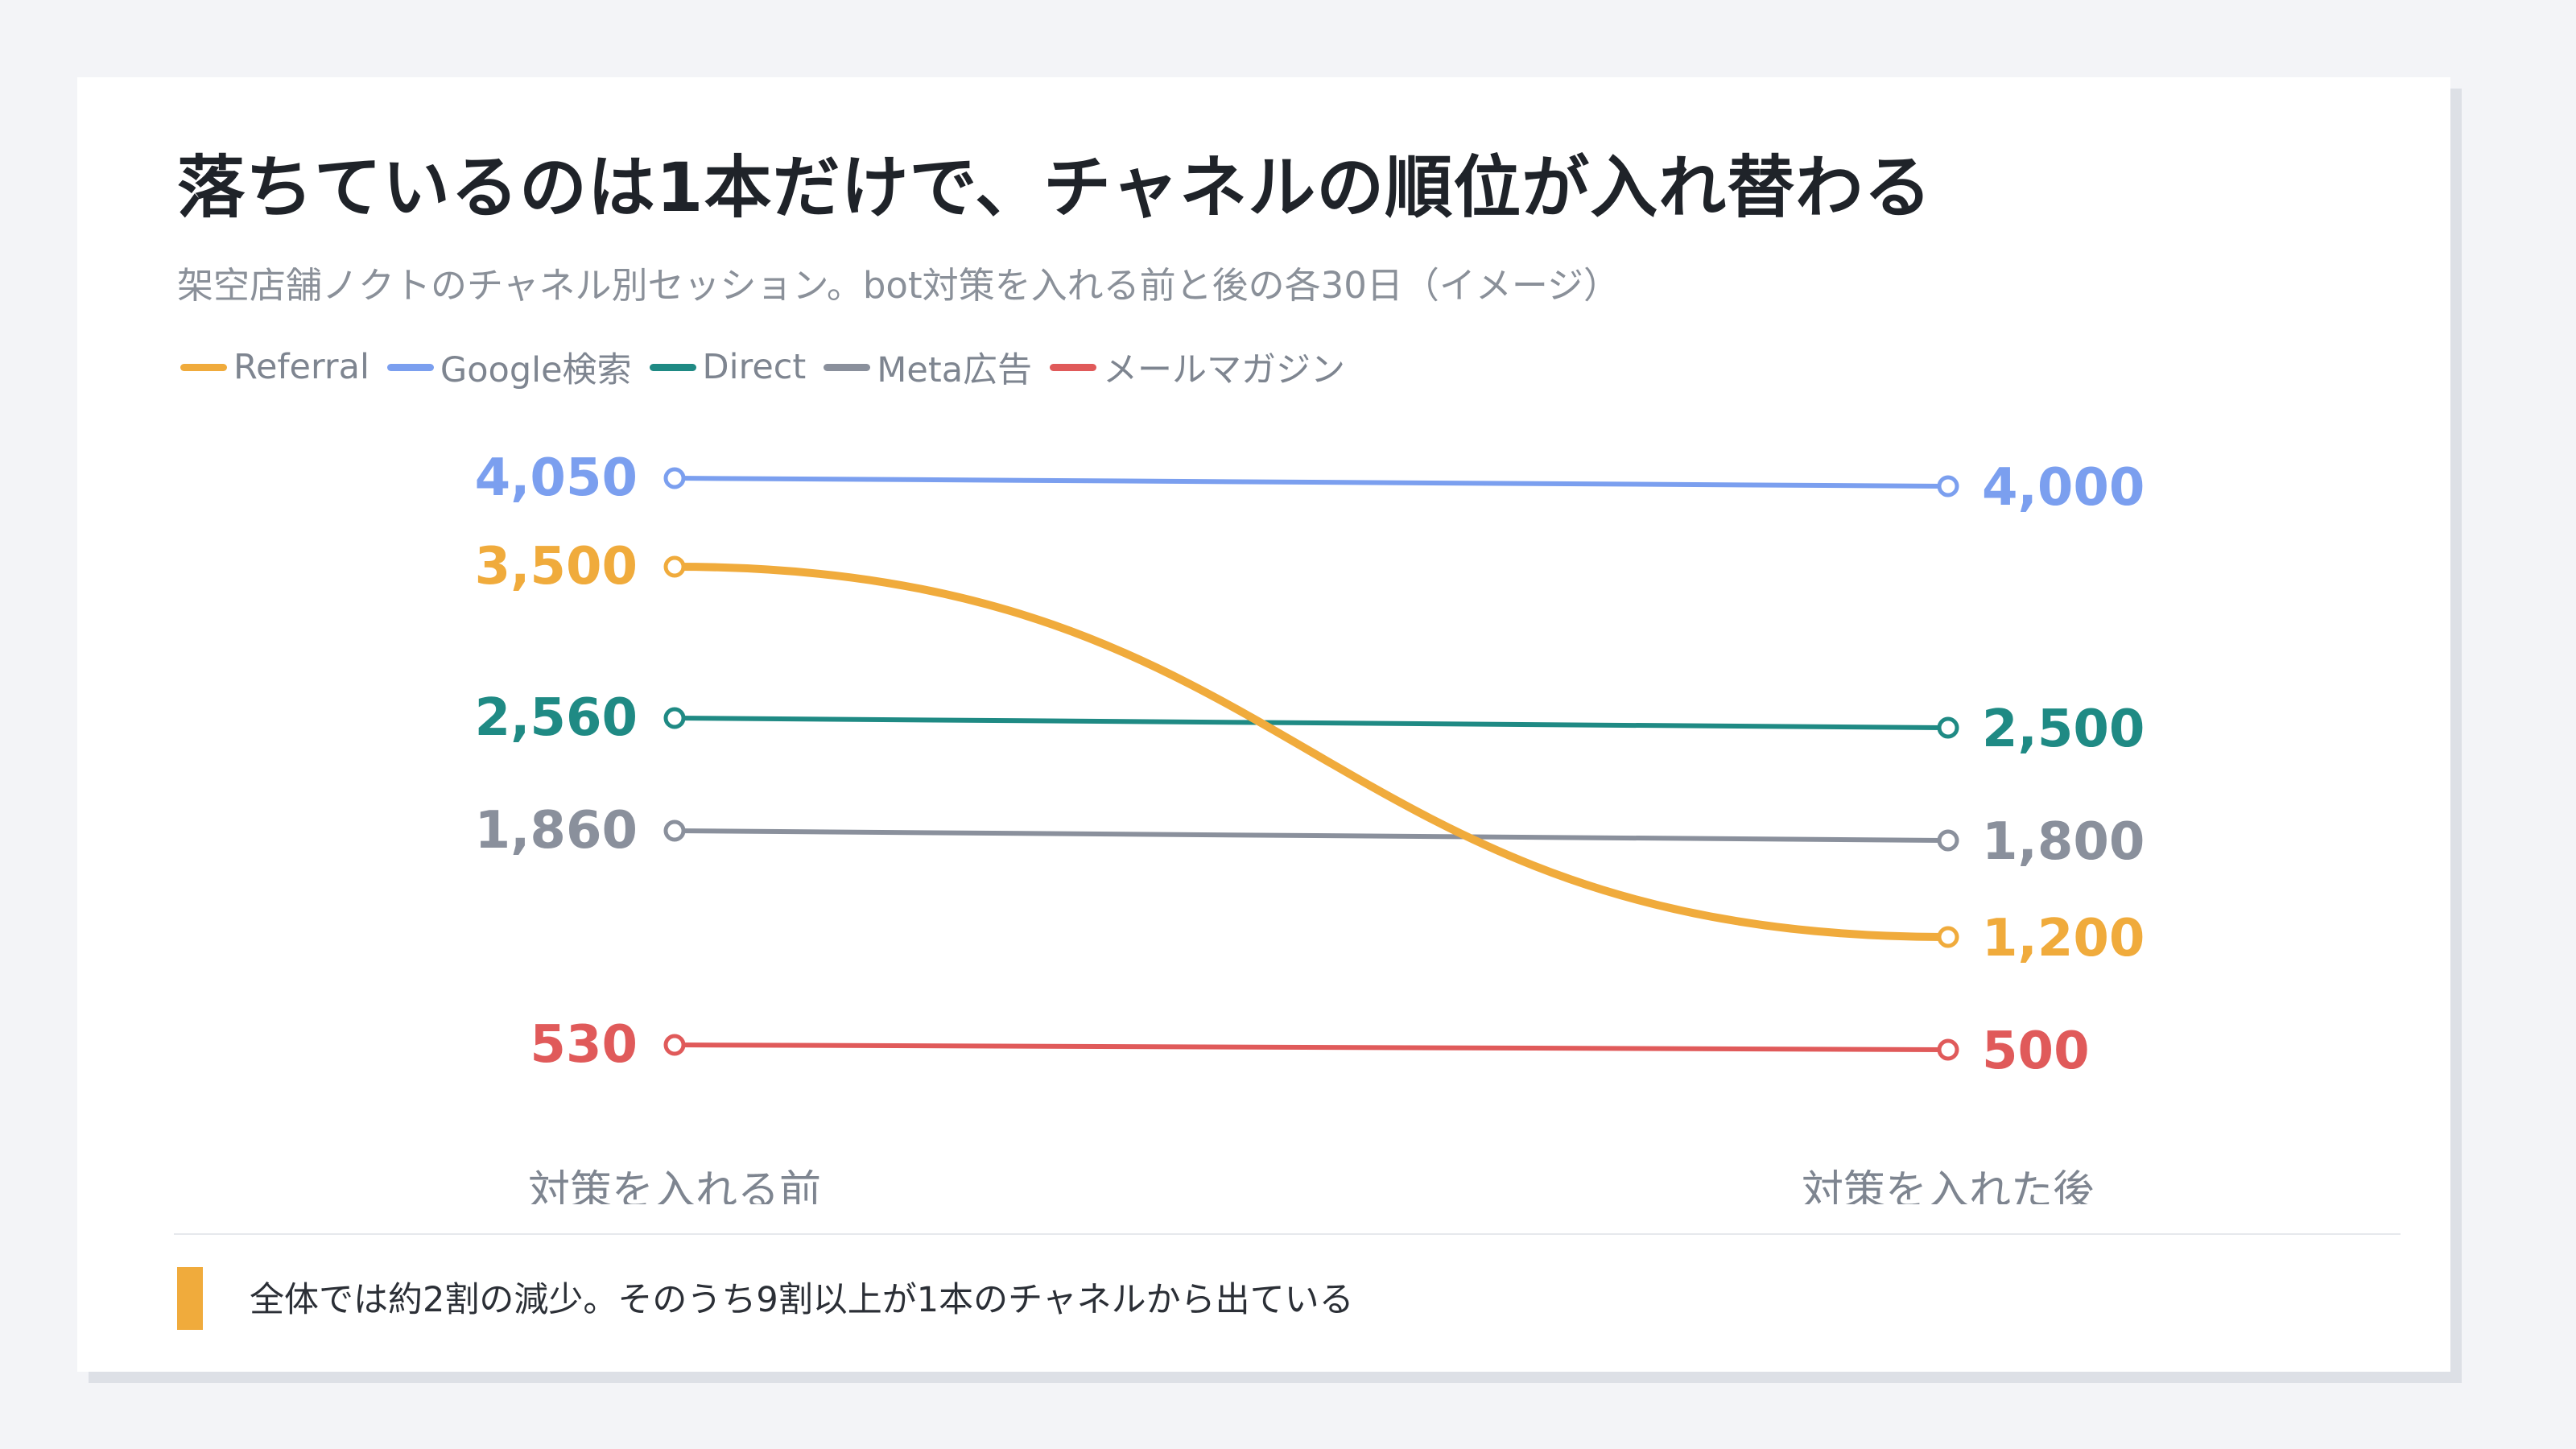  What do you see at coordinates (1948, 727) in the screenshot?
I see `data-point-direct-after` at bounding box center [1948, 727].